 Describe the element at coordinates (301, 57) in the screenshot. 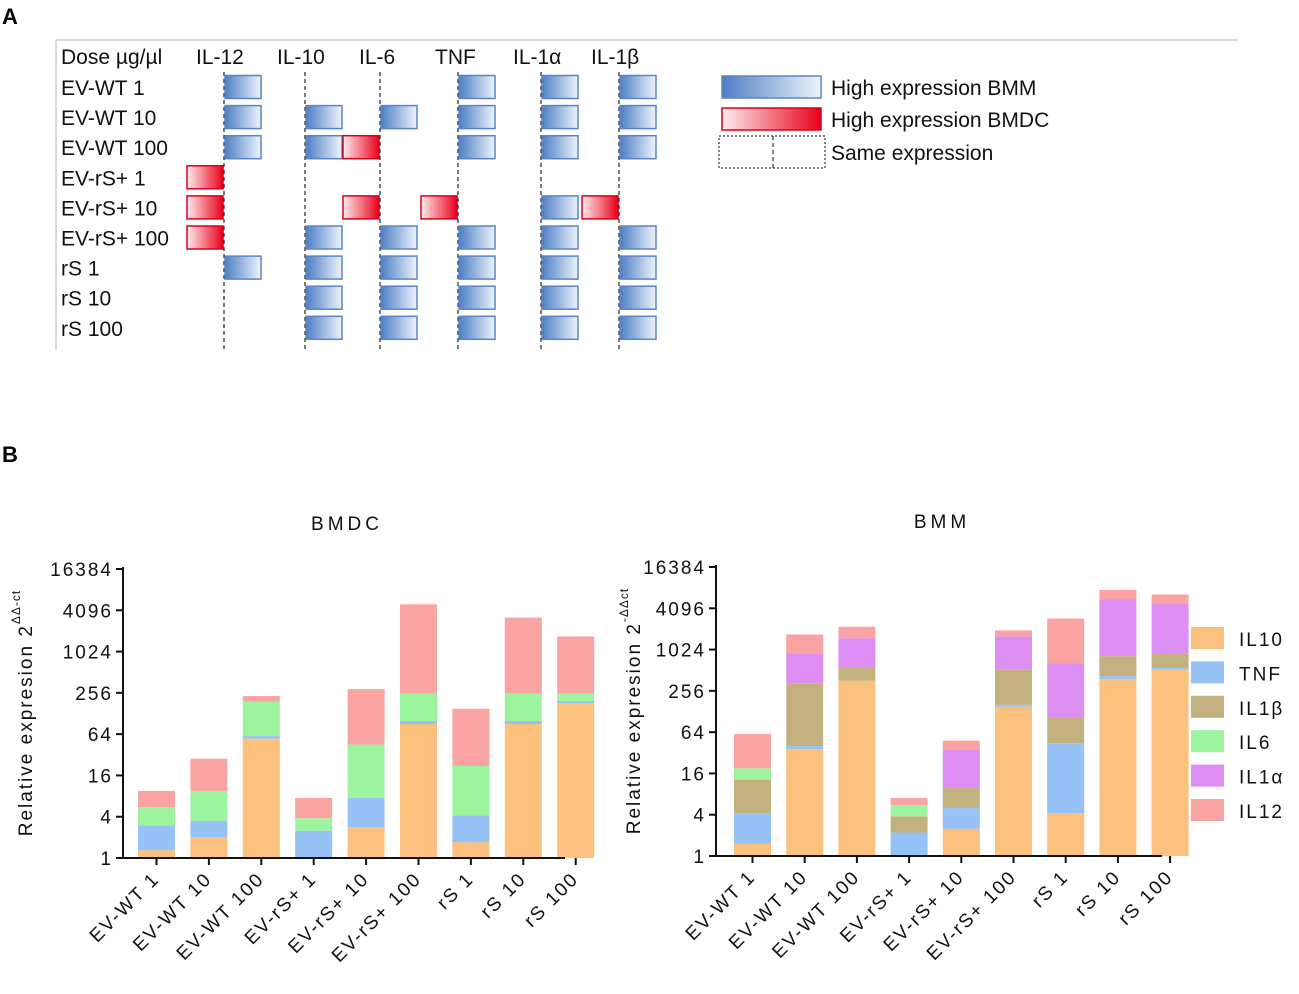

I see `column-header-il-10: IL-10` at that location.